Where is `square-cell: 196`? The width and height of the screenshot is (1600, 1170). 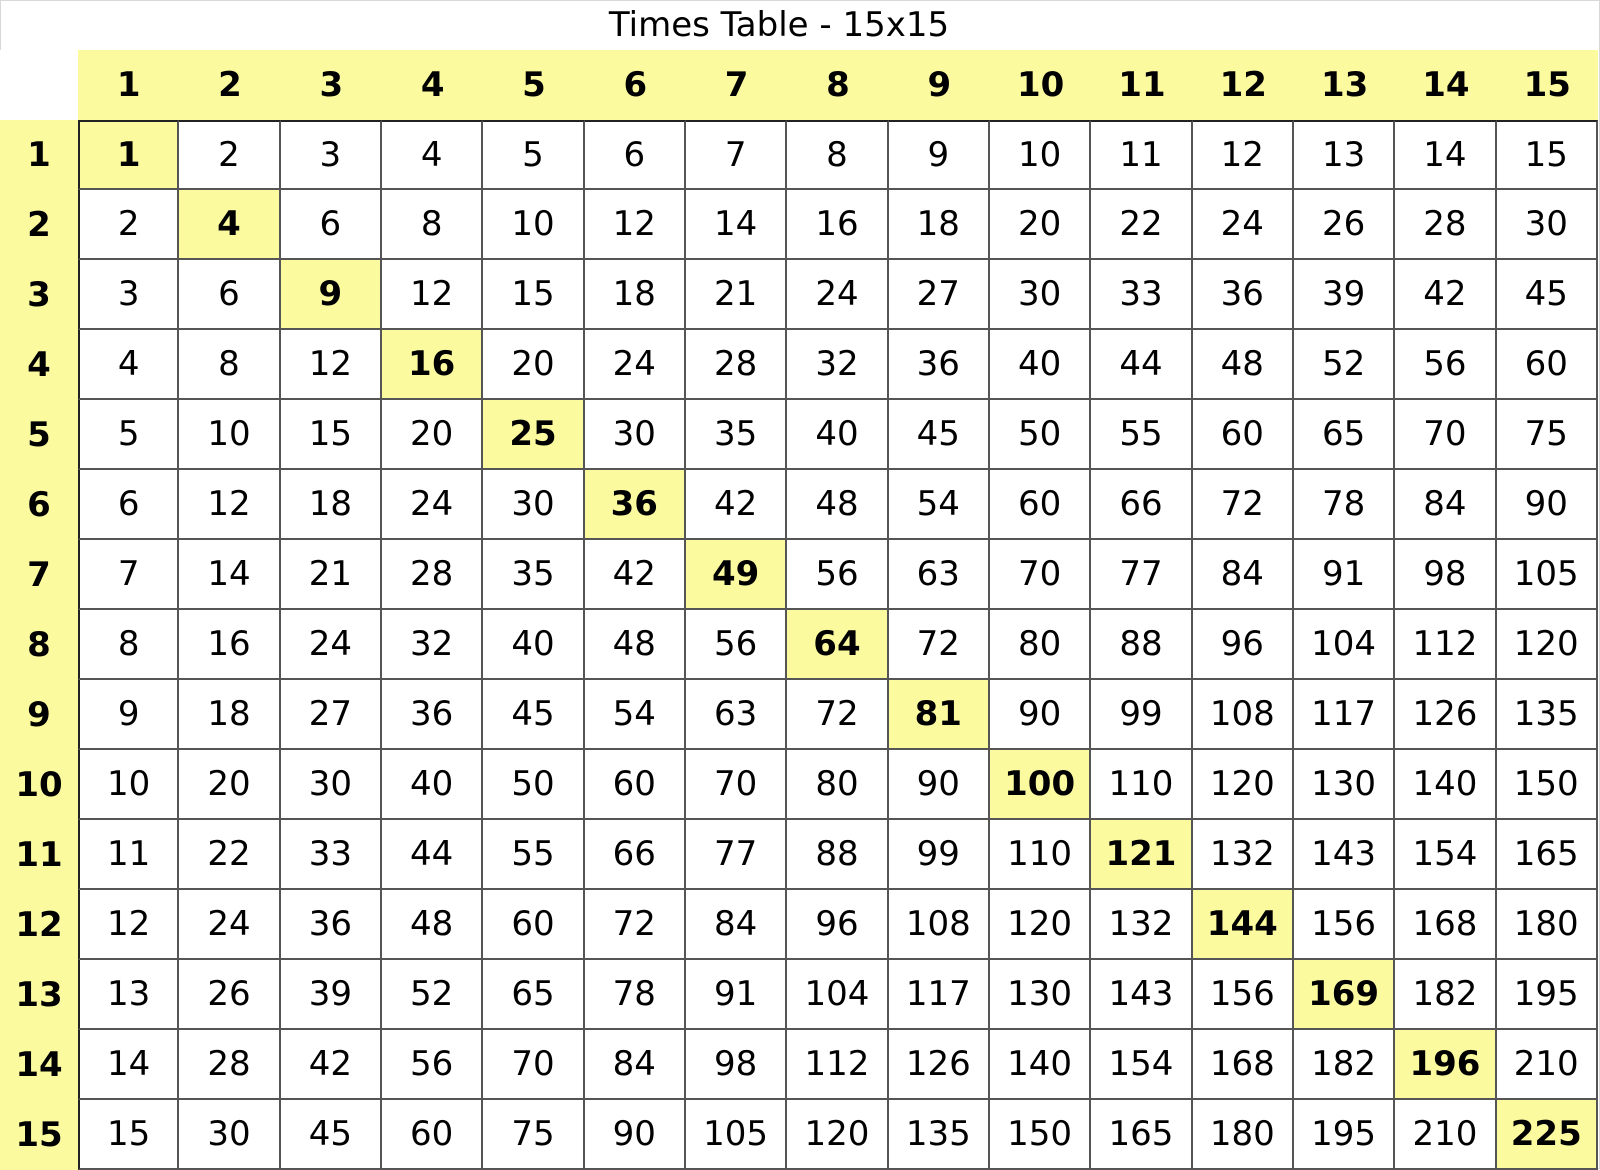
square-cell: 196 is located at coordinates (1446, 1065).